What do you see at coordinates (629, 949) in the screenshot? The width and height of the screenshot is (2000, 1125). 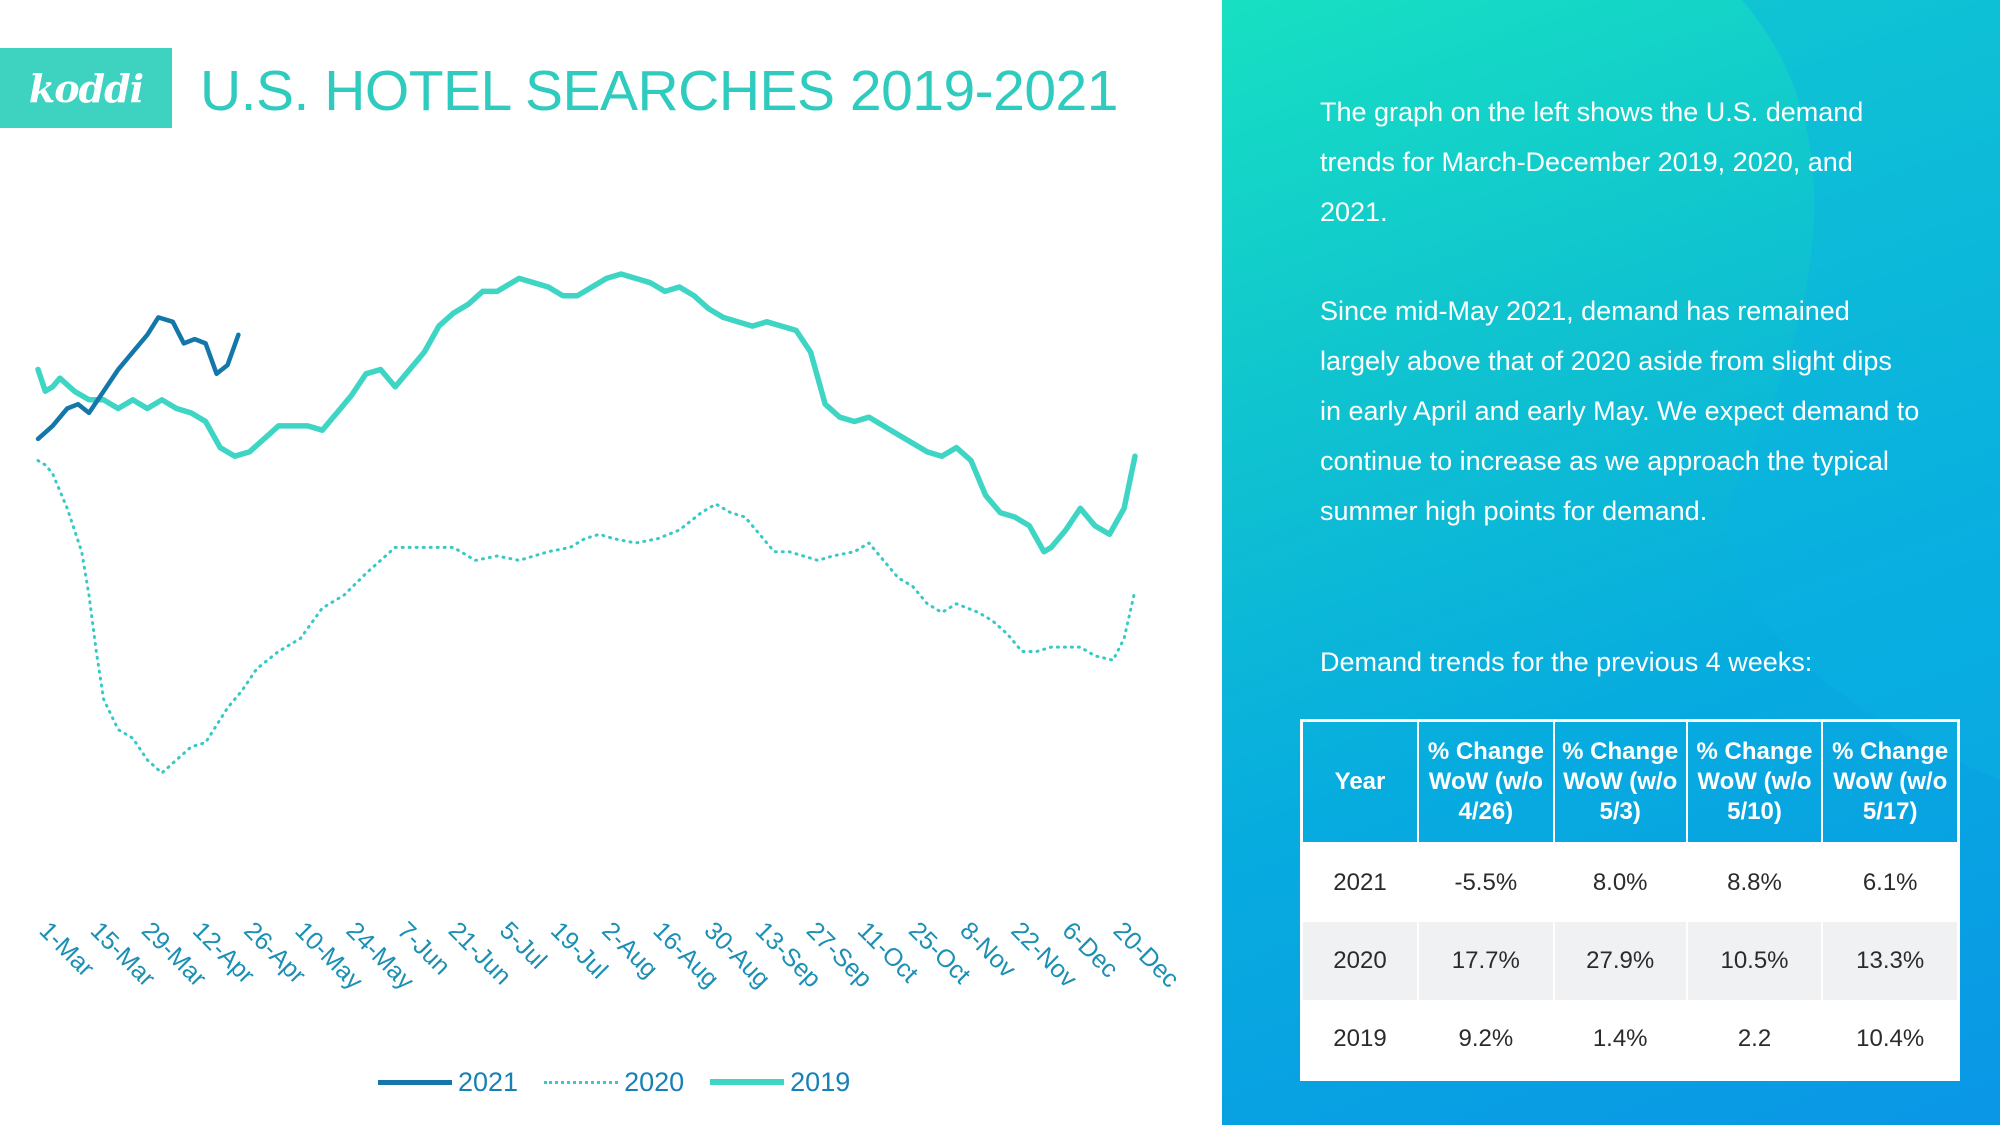 I see `x-tick-label: 2-Aug` at bounding box center [629, 949].